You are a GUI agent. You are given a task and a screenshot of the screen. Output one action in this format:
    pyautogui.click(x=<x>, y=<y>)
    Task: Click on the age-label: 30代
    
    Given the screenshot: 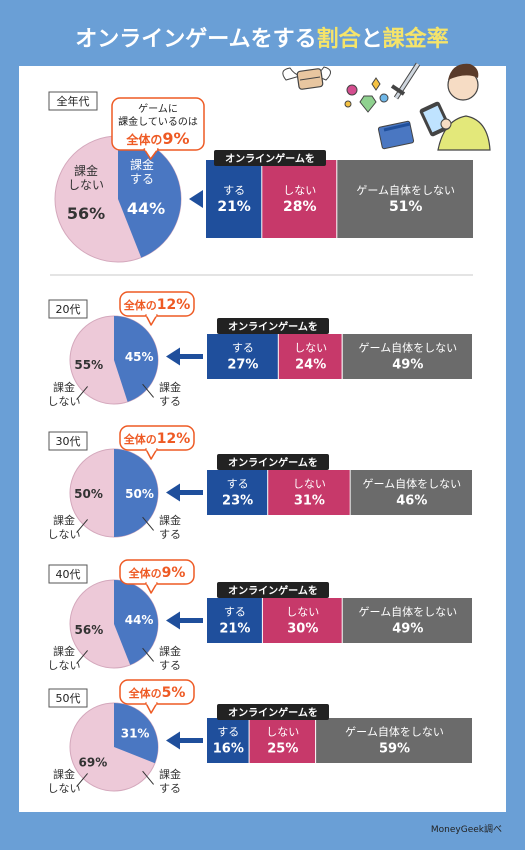 What is the action you would take?
    pyautogui.click(x=68, y=441)
    